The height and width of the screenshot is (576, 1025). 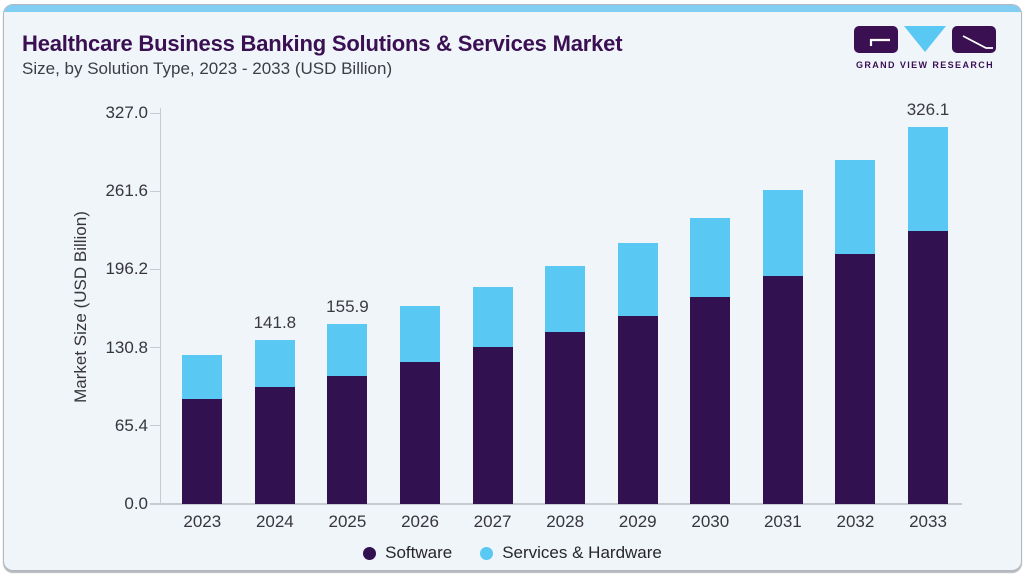 What do you see at coordinates (928, 179) in the screenshot?
I see `bar-2033-services` at bounding box center [928, 179].